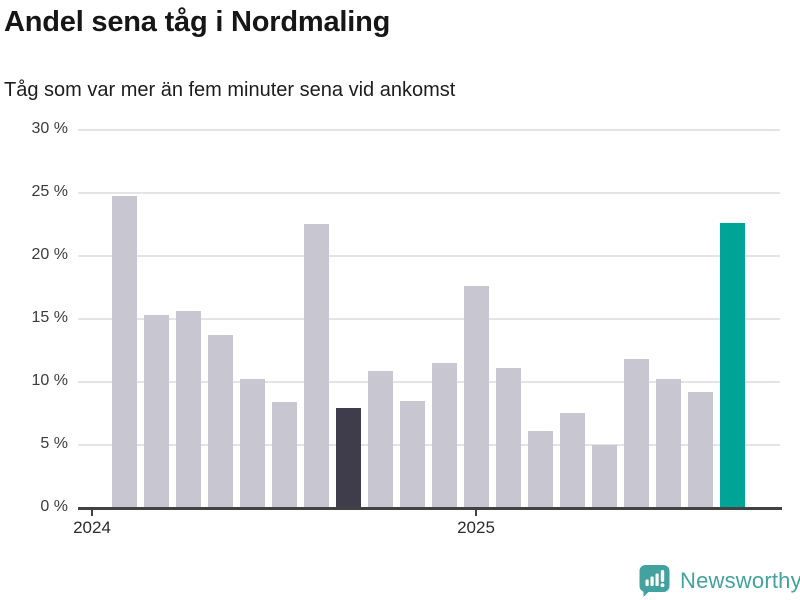 This screenshot has height=600, width=800. I want to click on y-axis-label-5: 5 %, so click(54, 443).